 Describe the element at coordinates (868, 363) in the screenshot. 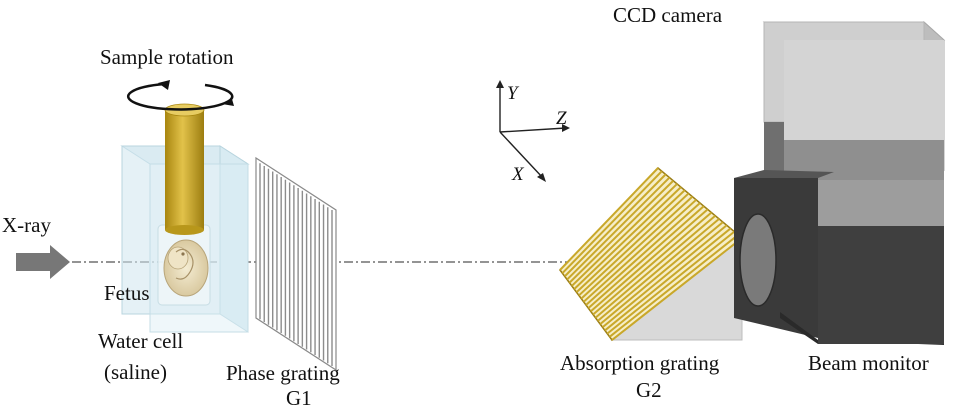

I see `beam-monitor-label: Beam monitor` at that location.